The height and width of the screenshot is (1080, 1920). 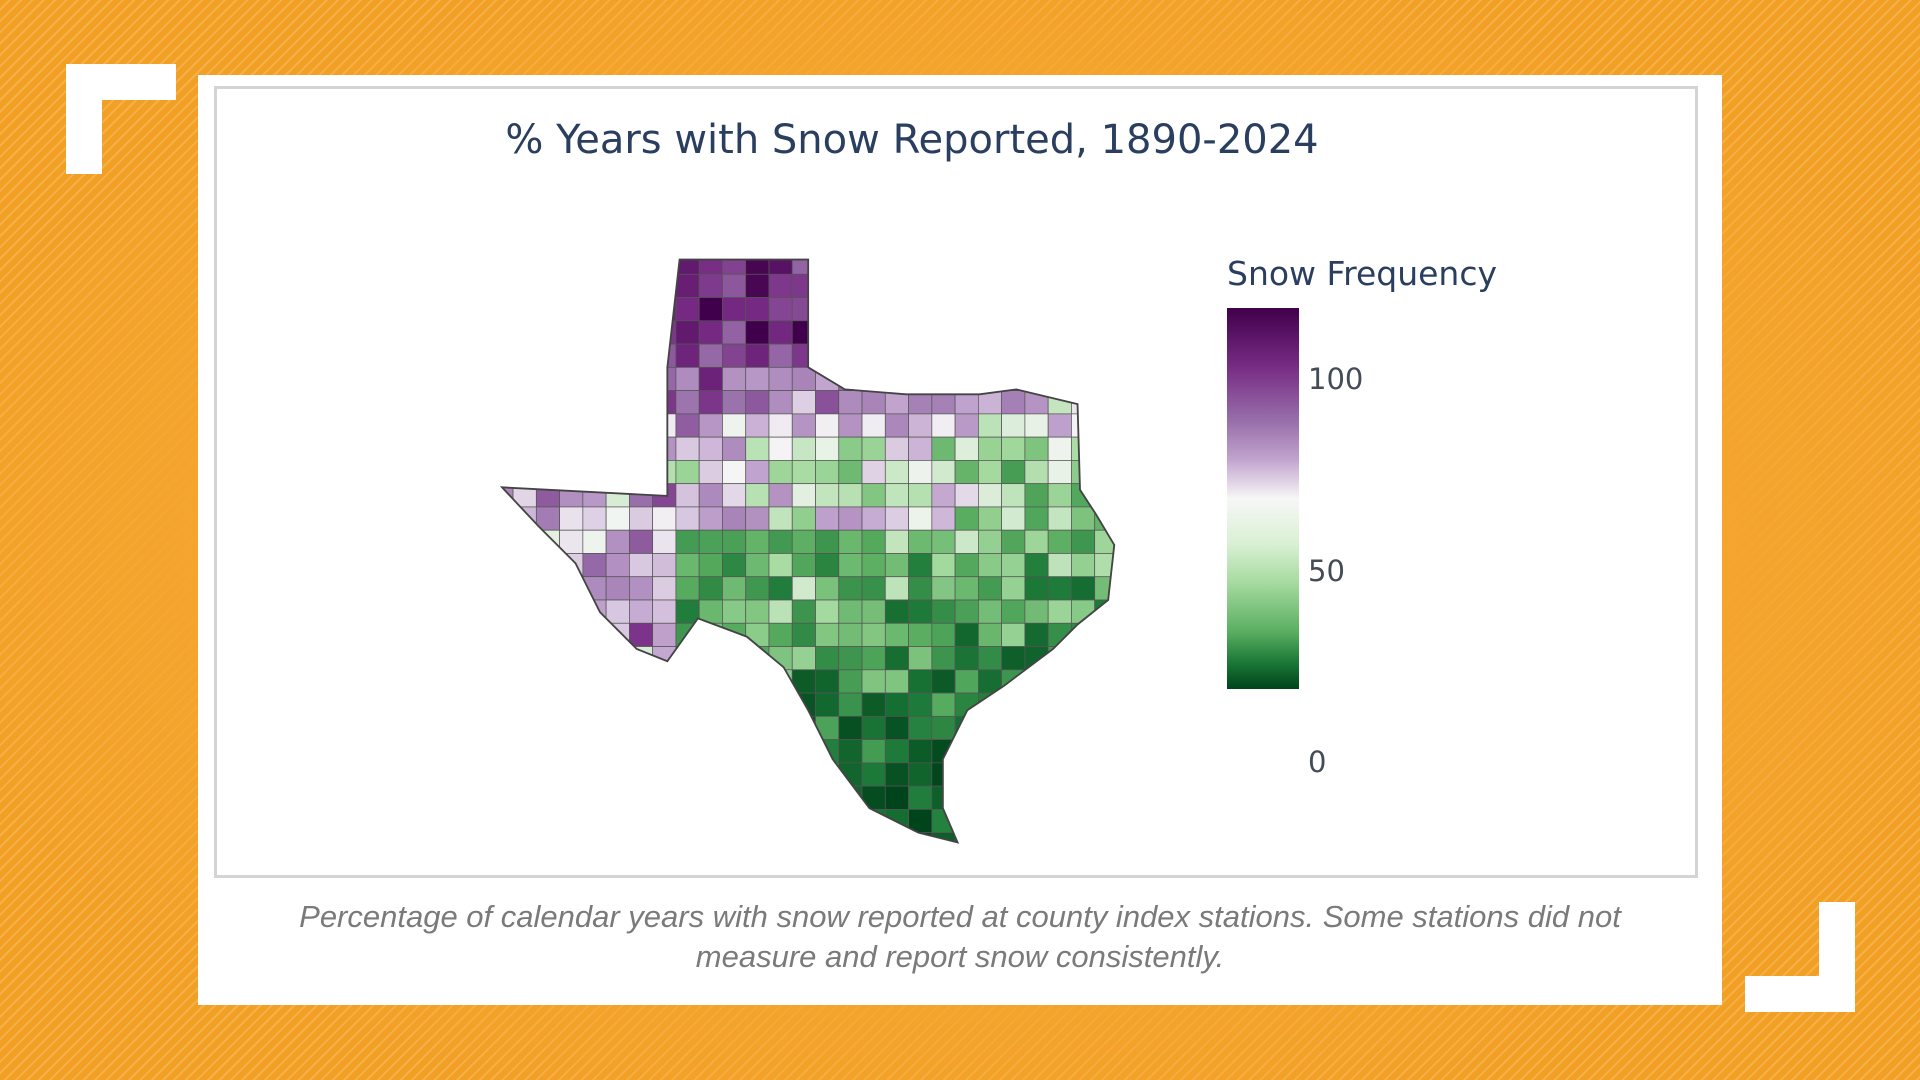 I want to click on corner-bracket-bottom-right, so click(x=1837, y=957).